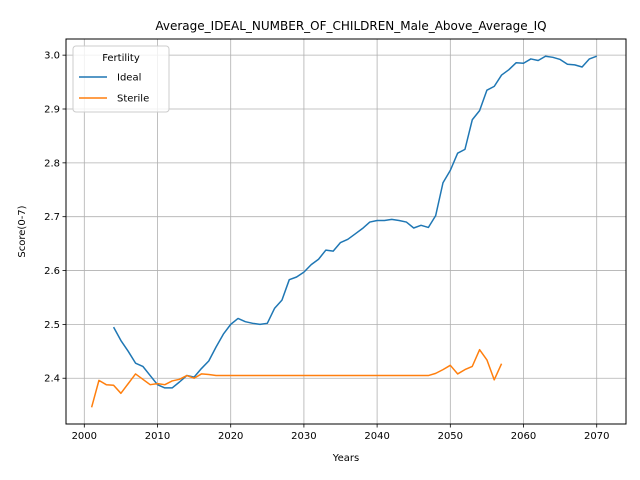 The width and height of the screenshot is (640, 480). I want to click on series-line-sterile, so click(296, 378).